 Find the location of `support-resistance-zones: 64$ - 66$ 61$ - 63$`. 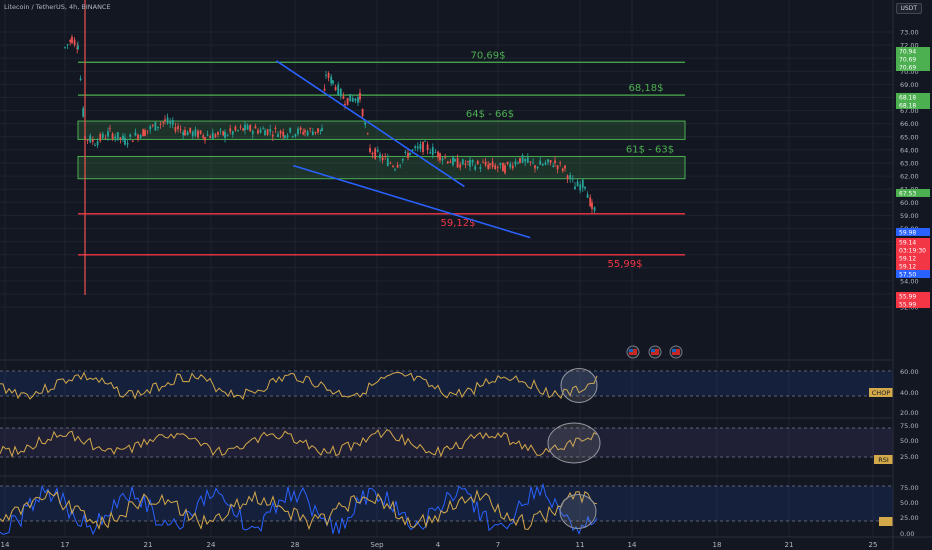

support-resistance-zones: 64$ - 66$ 61$ - 63$ is located at coordinates (381, 144).